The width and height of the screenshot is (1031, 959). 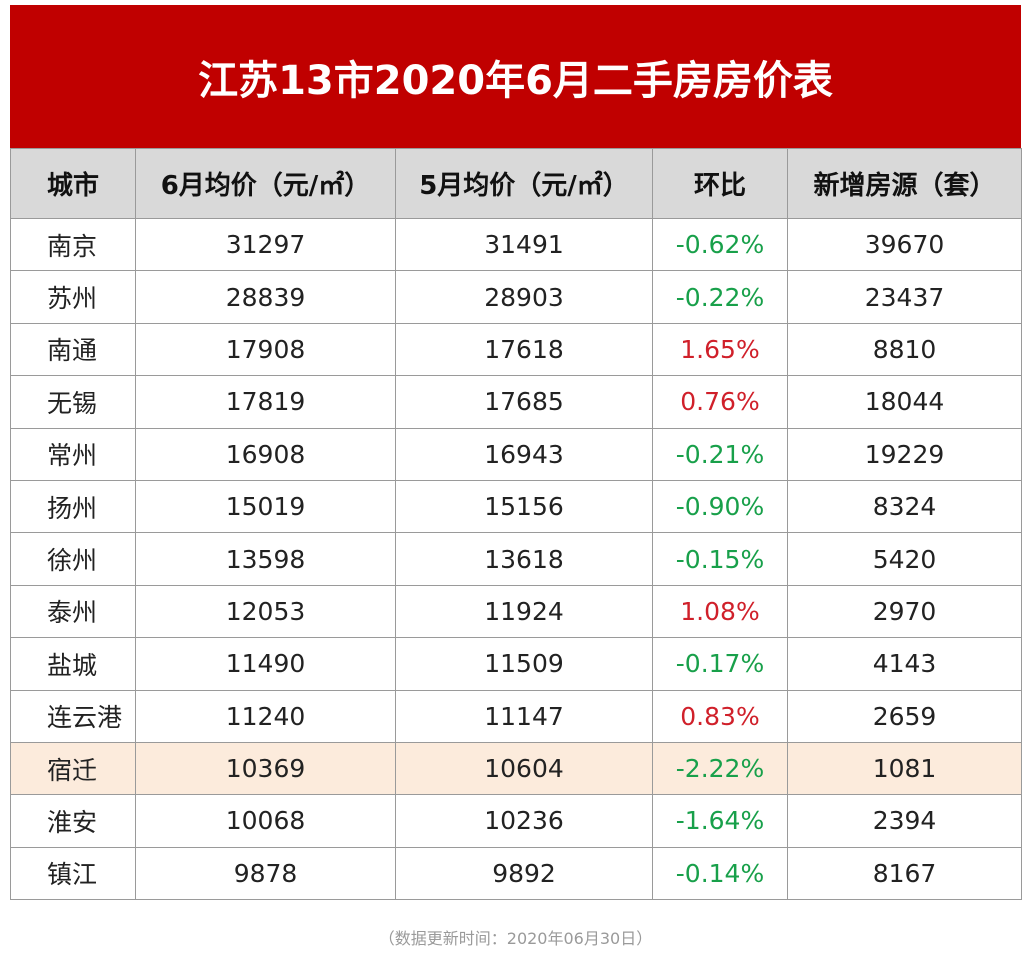 I want to click on city-cell: 无锡, so click(x=73, y=402).